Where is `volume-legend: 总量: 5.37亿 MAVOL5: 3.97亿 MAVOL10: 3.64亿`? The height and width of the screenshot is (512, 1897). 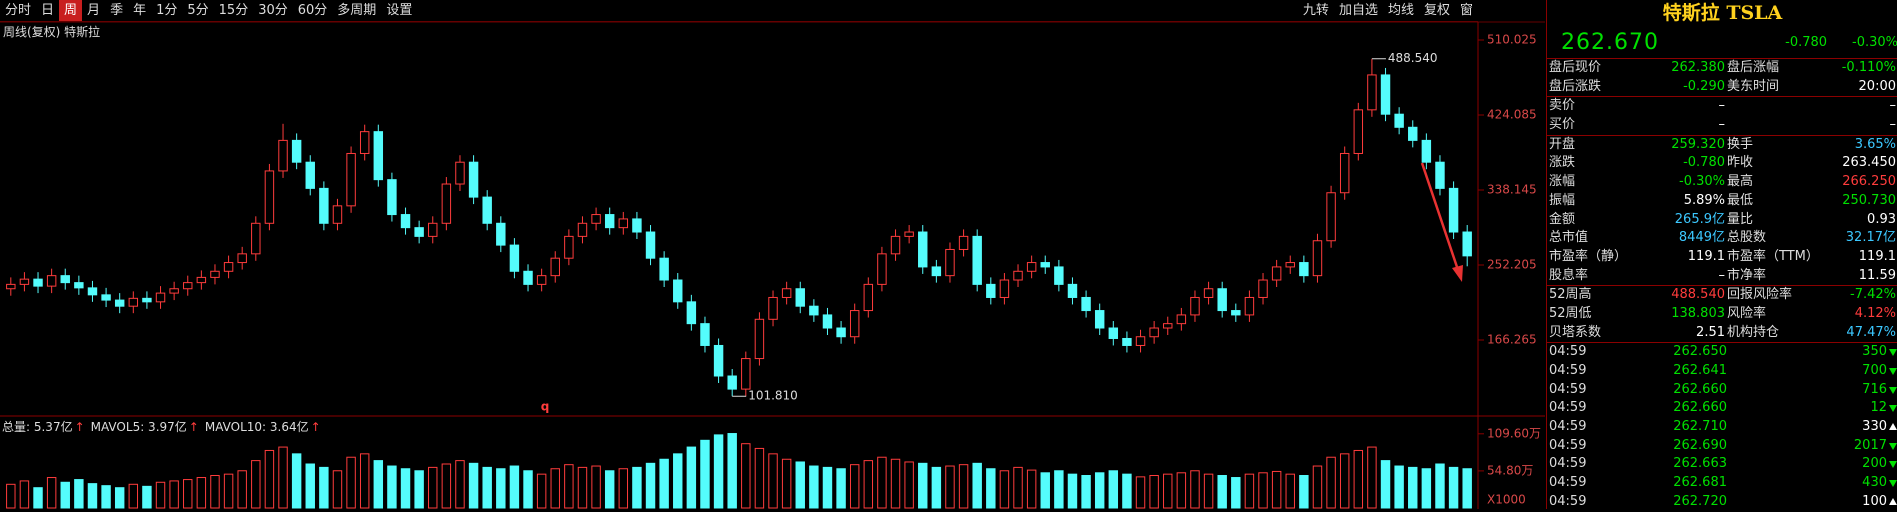
volume-legend: 总量: 5.37亿 MAVOL5: 3.97亿 MAVOL10: 3.64亿 is located at coordinates (161, 426).